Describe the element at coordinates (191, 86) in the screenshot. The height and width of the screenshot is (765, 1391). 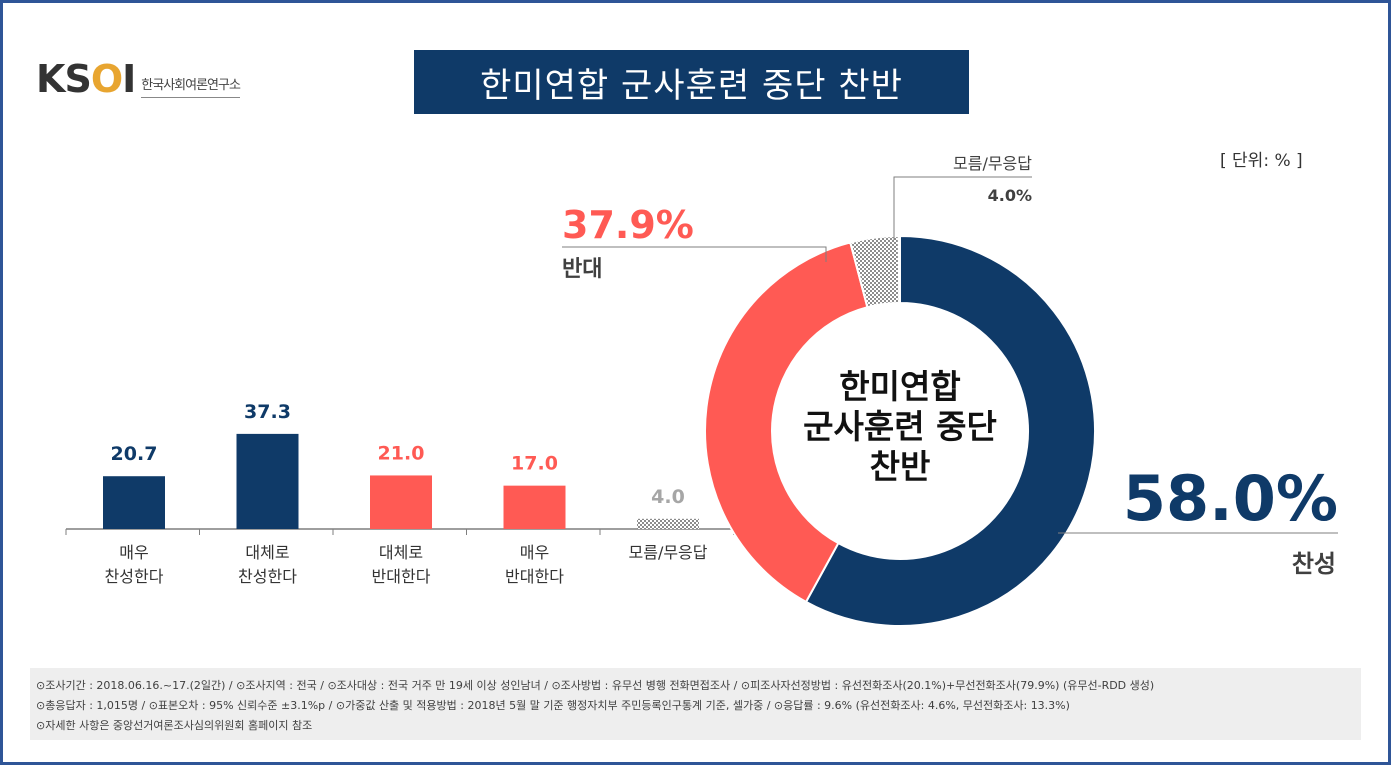
I see `logo-subtitle: 한국사회여론연구소` at that location.